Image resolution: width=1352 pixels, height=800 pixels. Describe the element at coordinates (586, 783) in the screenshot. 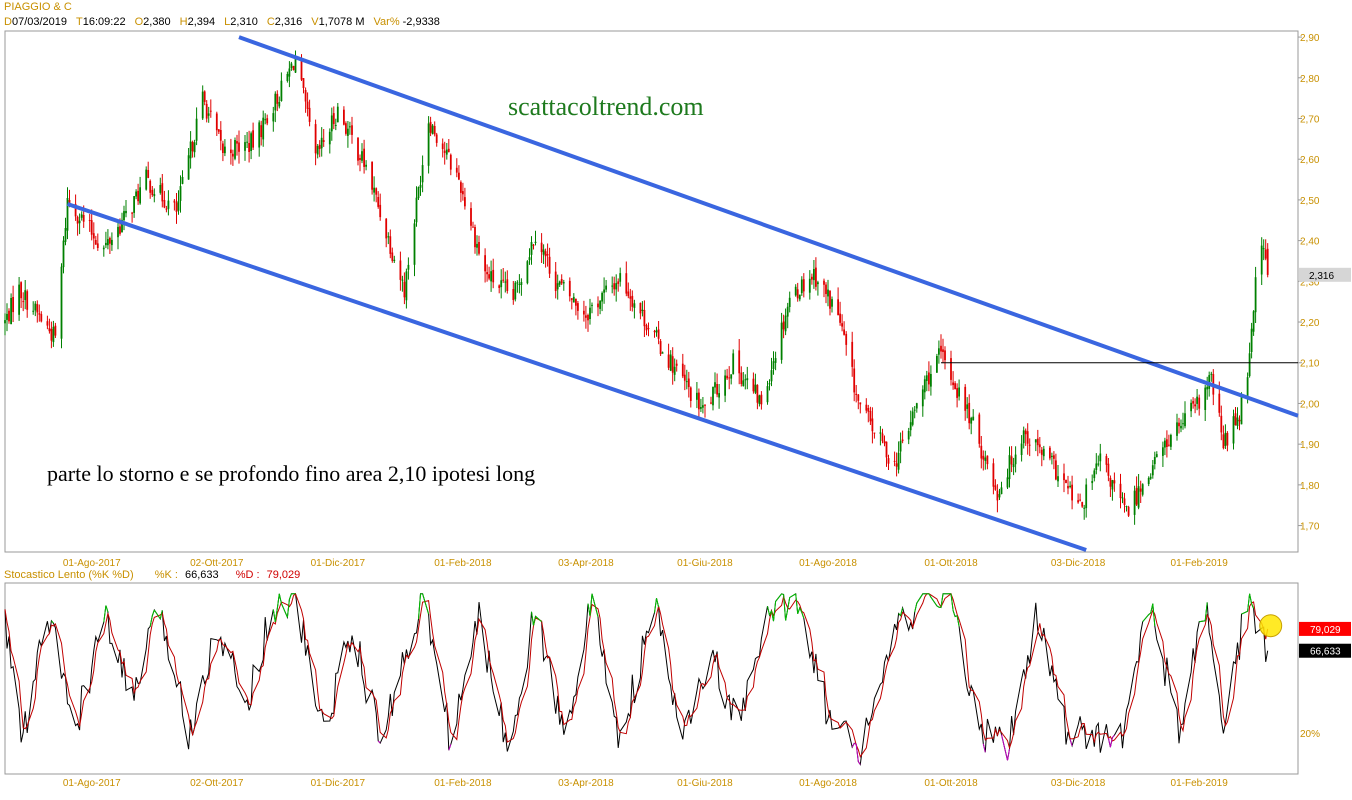

I see `x-tick-label: 03-Apr-2018` at that location.